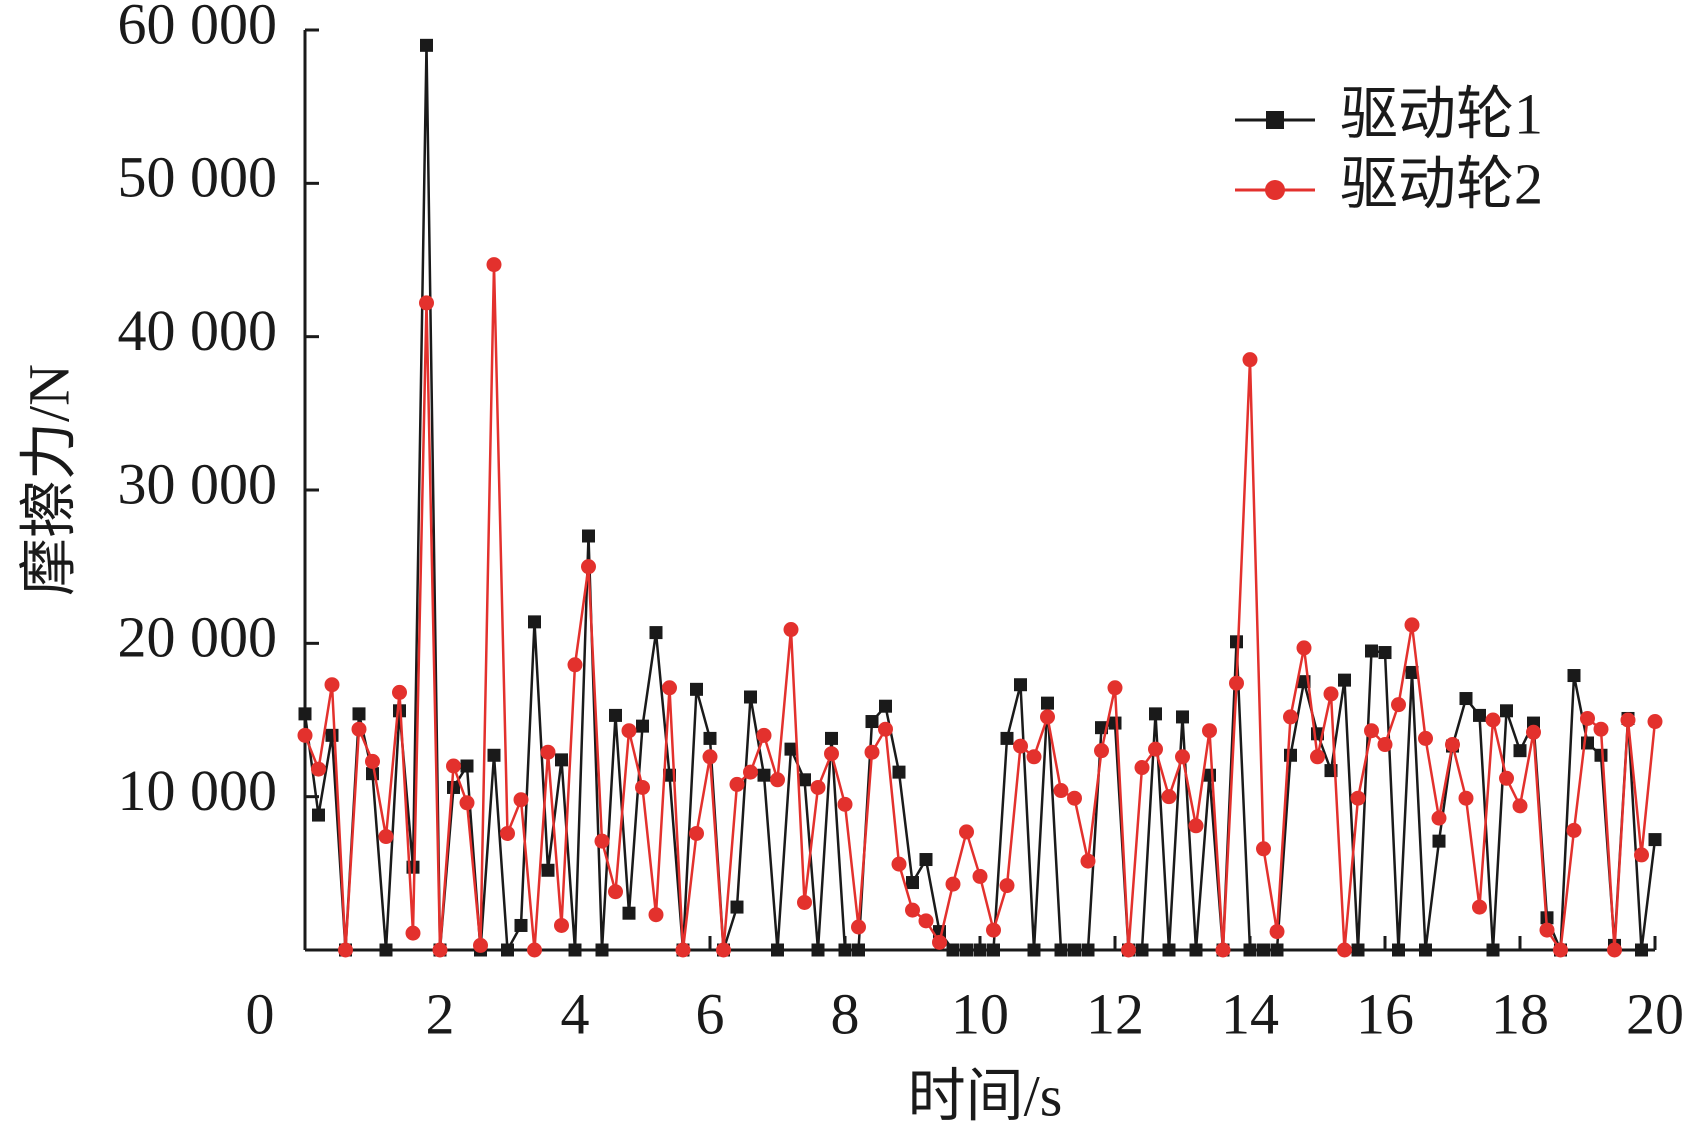 The image size is (1691, 1144). What do you see at coordinates (1441, 183) in the screenshot?
I see `legend-label: 驱动轮2` at bounding box center [1441, 183].